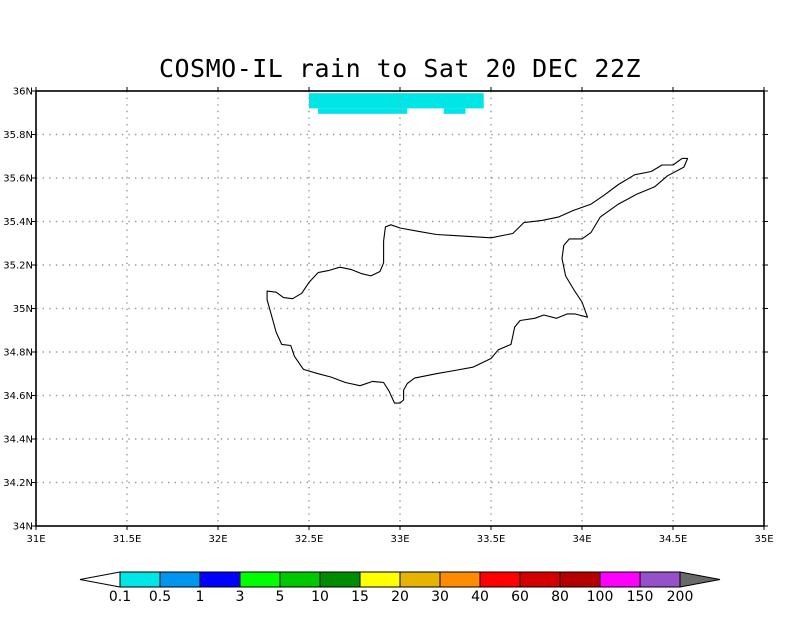 The image size is (800, 618). I want to click on lat-tick-label: 34.6N, so click(18, 396).